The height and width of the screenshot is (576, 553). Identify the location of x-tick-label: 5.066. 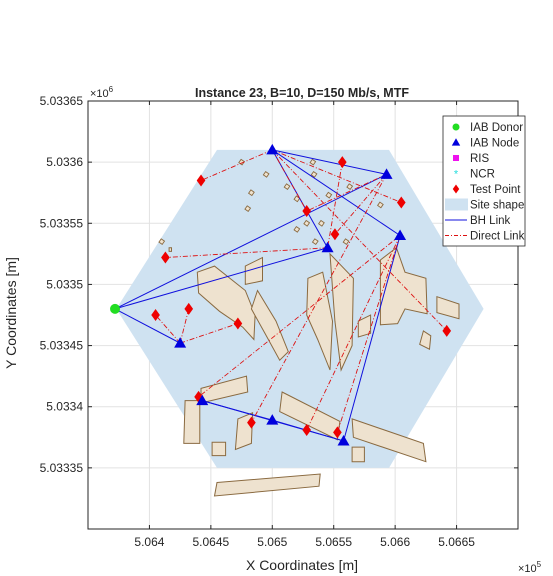
(395, 542).